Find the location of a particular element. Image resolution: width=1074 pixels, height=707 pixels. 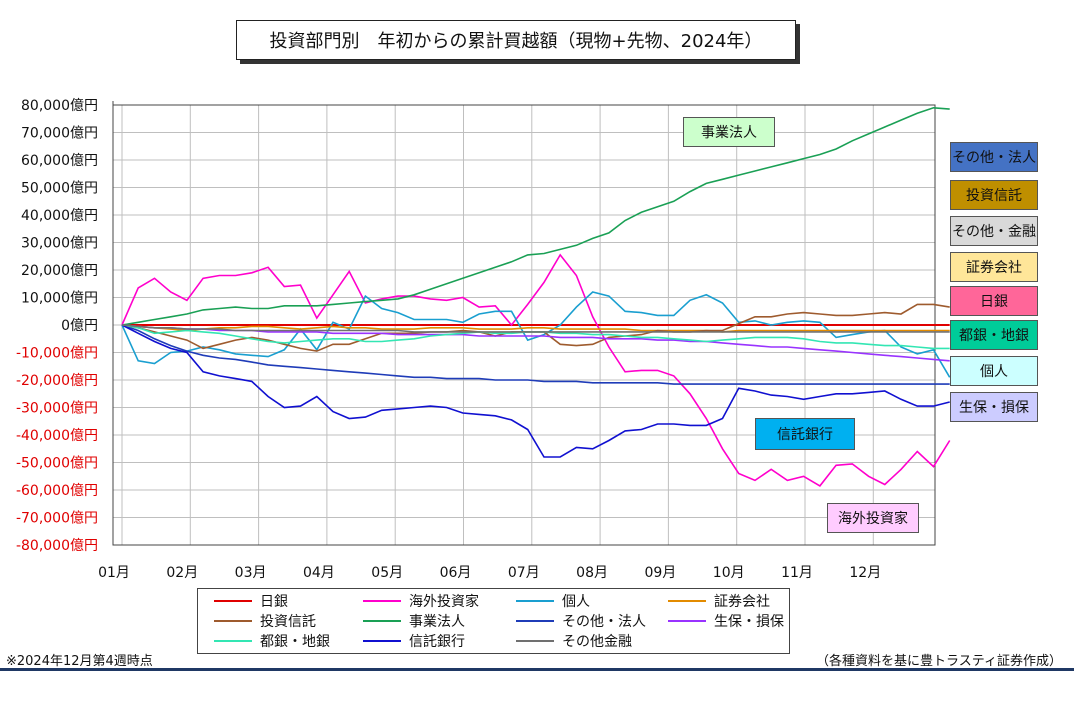

x-tick-label: 12月 is located at coordinates (865, 573).